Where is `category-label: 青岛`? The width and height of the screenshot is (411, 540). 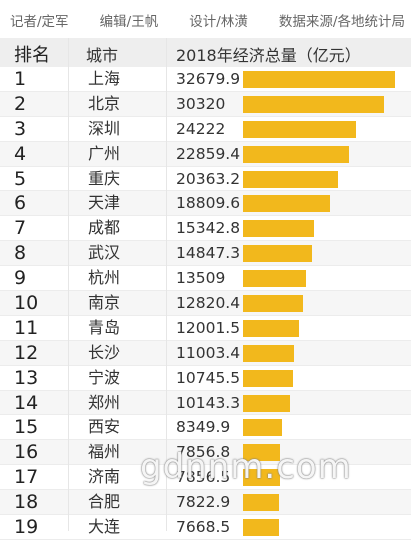
category-label: 青岛 is located at coordinates (104, 327).